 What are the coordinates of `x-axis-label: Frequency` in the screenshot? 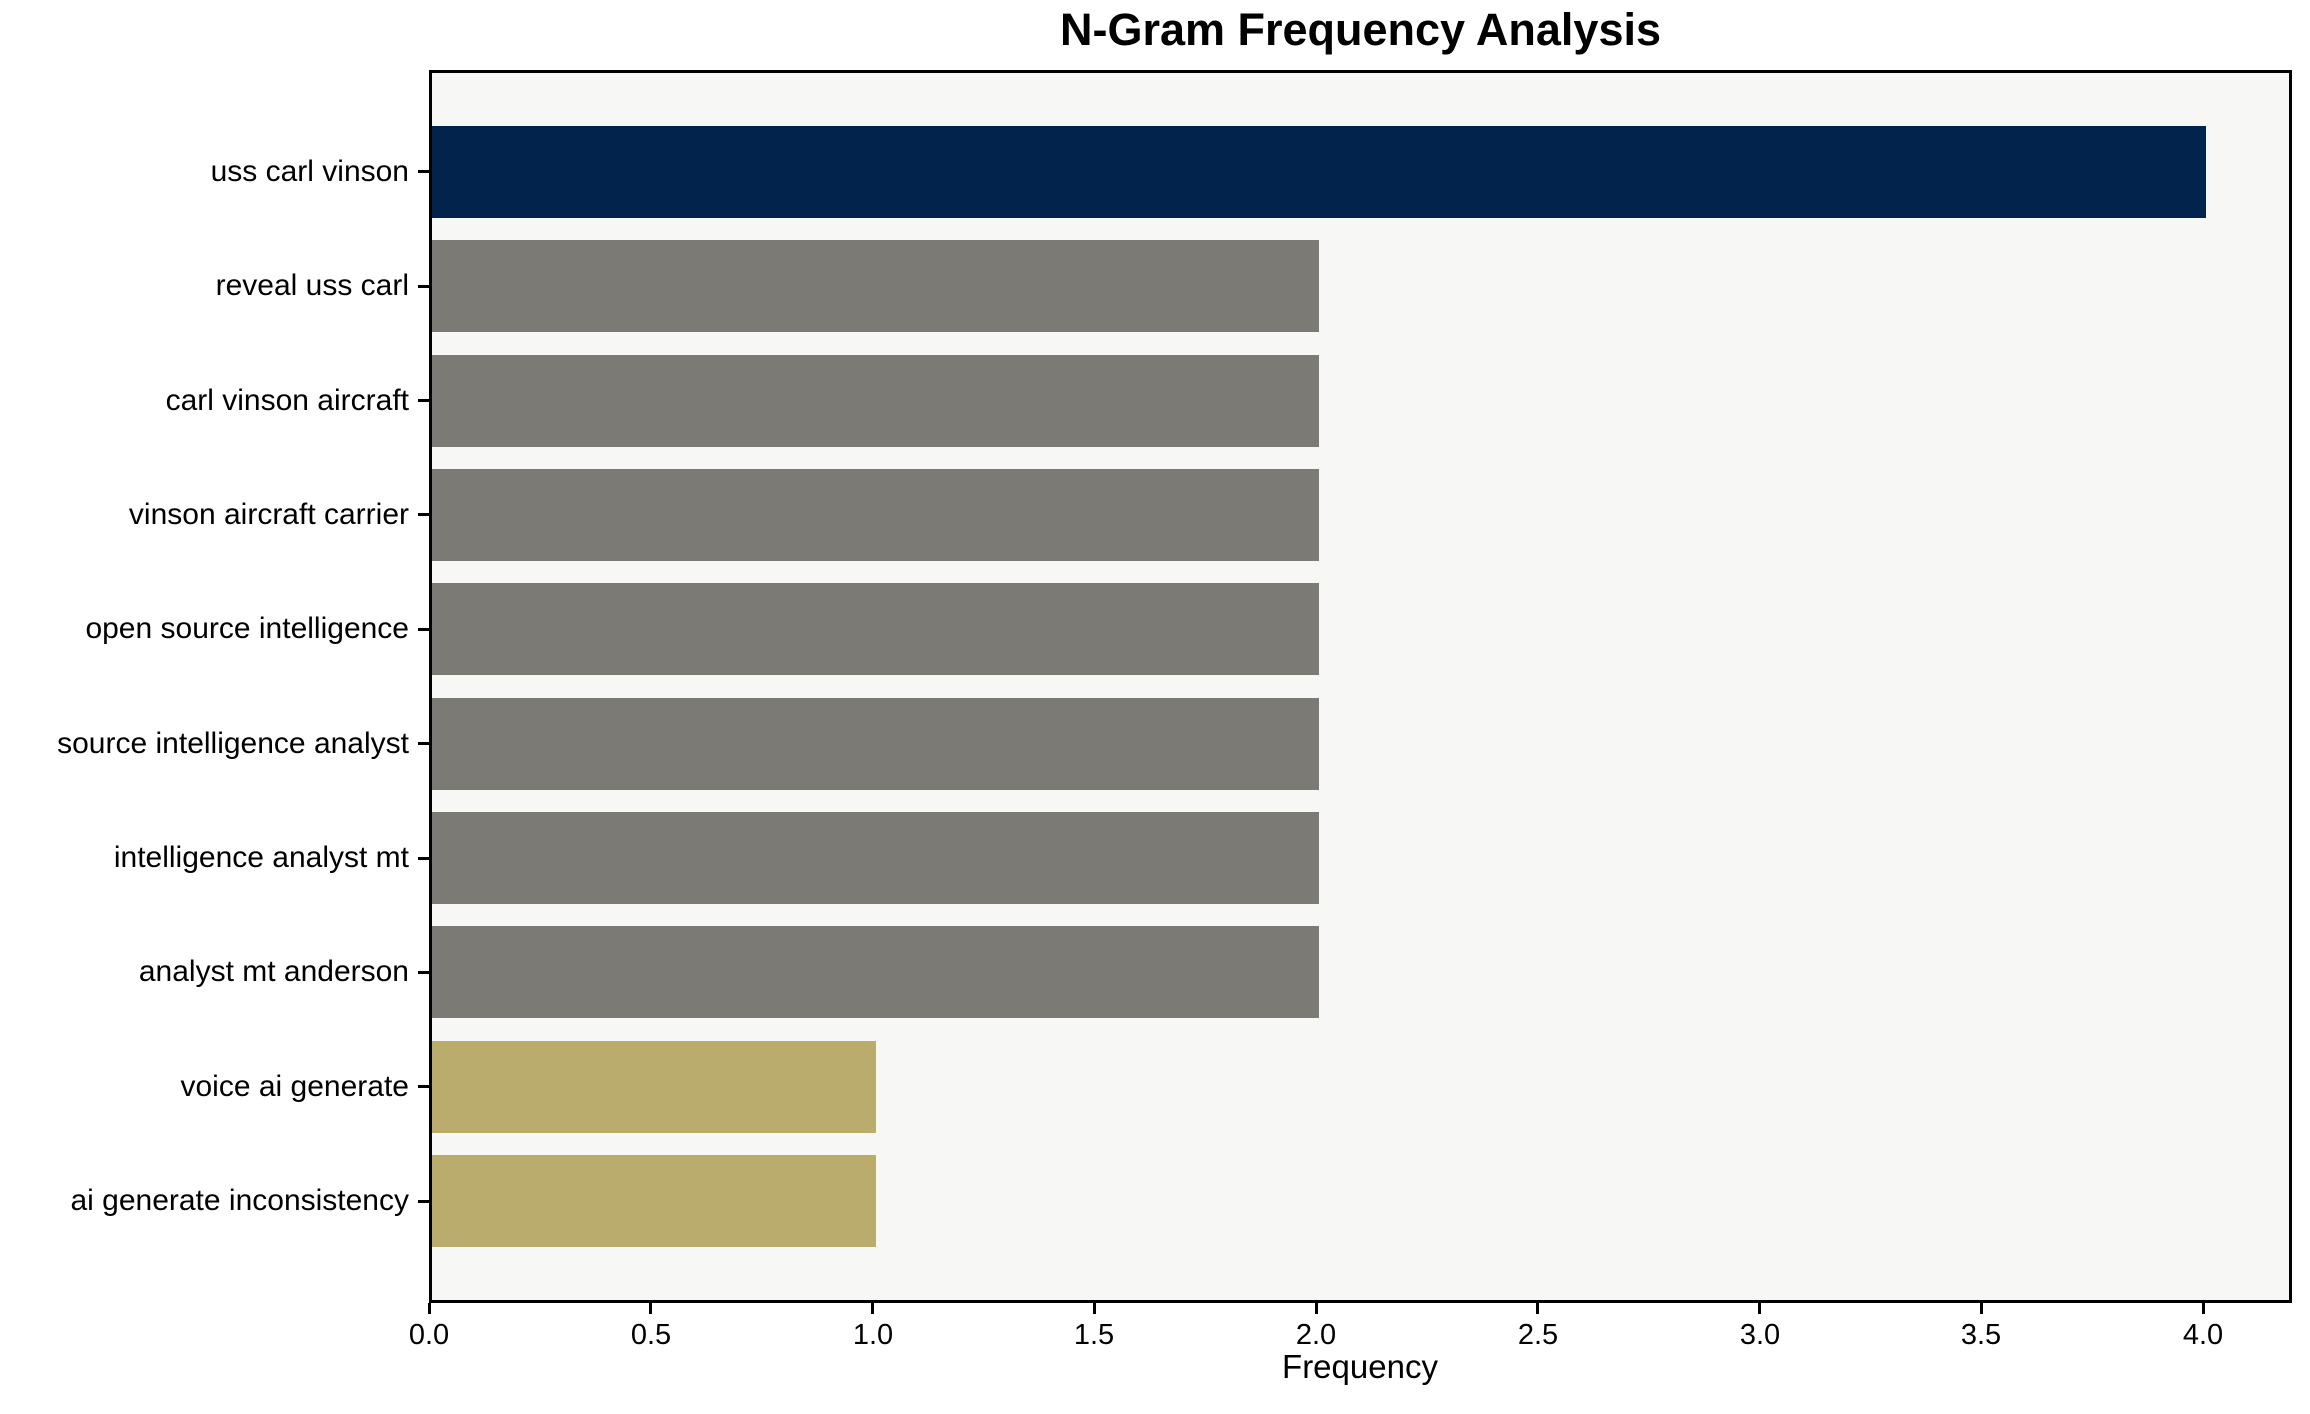 It's located at (1360, 1366).